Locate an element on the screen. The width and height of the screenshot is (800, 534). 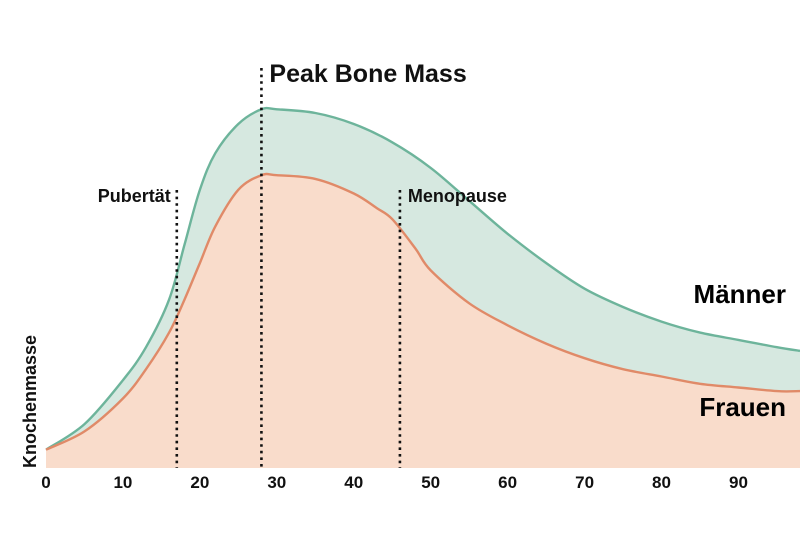
x-tick-label: 10 is located at coordinates (122, 482).